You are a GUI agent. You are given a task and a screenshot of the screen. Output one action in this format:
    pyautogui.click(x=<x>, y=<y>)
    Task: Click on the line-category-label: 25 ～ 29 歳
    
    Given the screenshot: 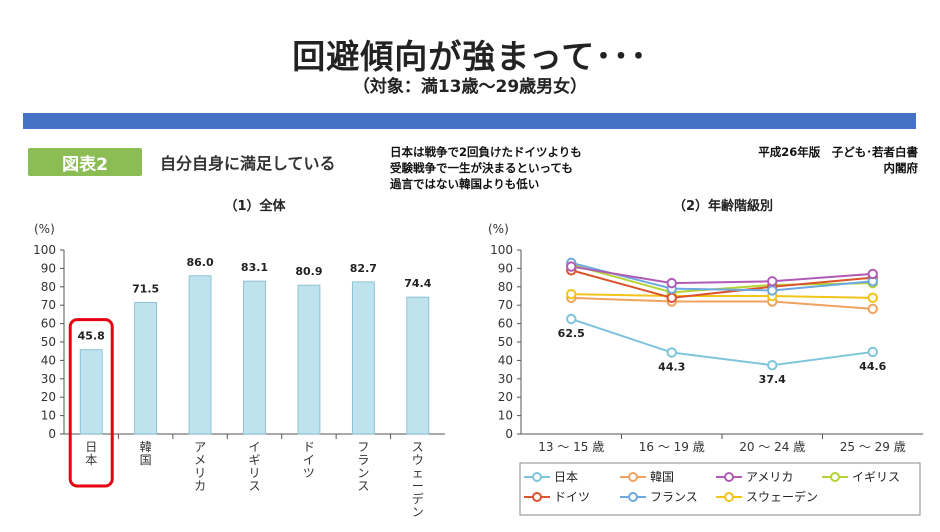 What is the action you would take?
    pyautogui.click(x=873, y=447)
    